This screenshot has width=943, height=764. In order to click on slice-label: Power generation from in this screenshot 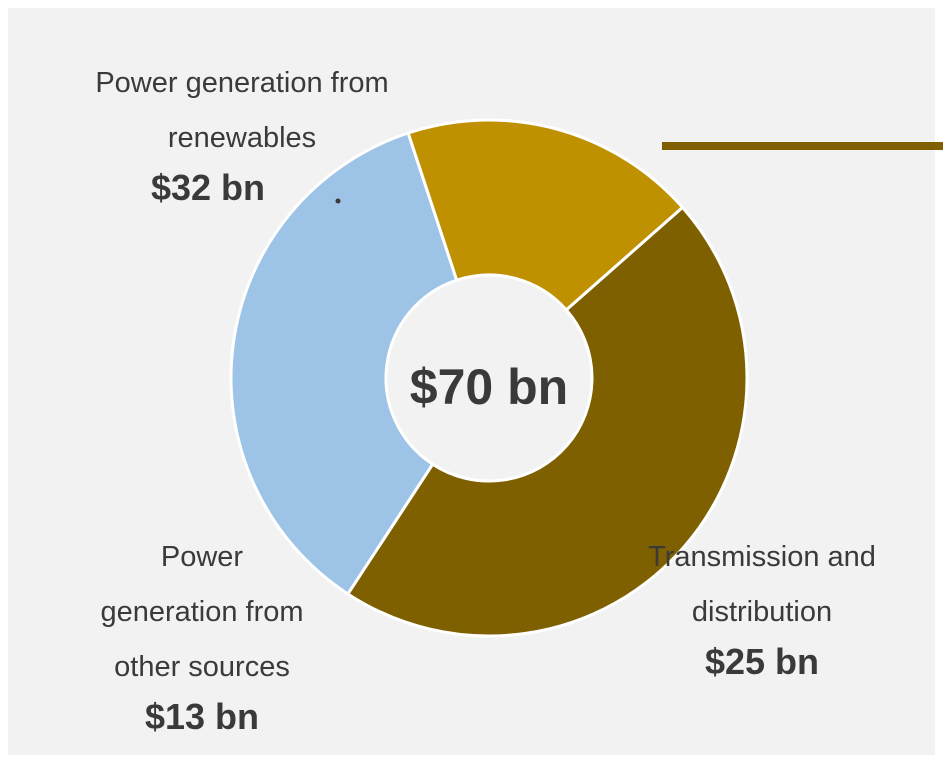, I will do `click(241, 83)`.